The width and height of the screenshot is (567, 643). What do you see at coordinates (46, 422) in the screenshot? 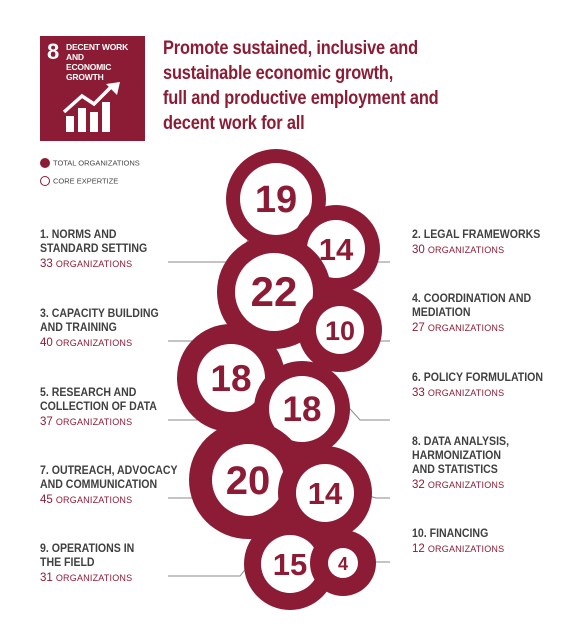
I see `count-value: 37` at bounding box center [46, 422].